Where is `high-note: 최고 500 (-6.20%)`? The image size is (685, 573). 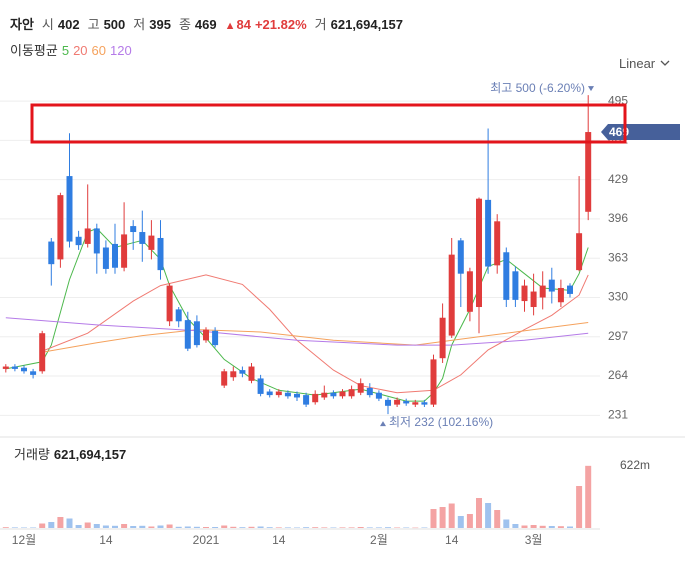 high-note: 최고 500 (-6.20%) is located at coordinates (537, 88).